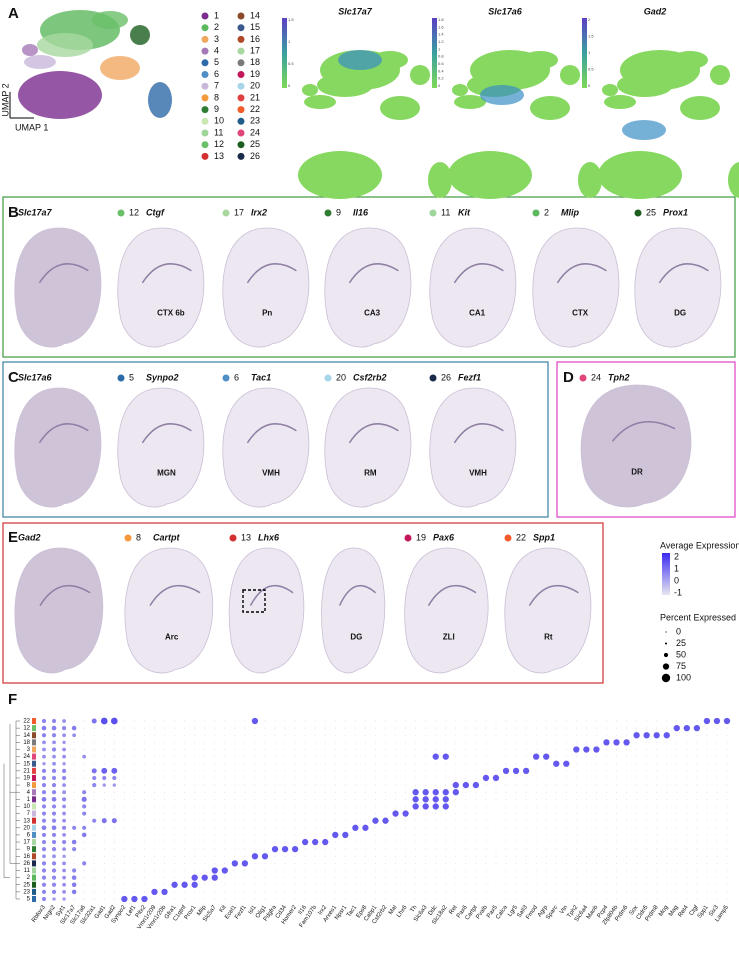 Image resolution: width=739 pixels, height=967 pixels. Describe the element at coordinates (40, 62) in the screenshot. I see `umap-cluster` at that location.